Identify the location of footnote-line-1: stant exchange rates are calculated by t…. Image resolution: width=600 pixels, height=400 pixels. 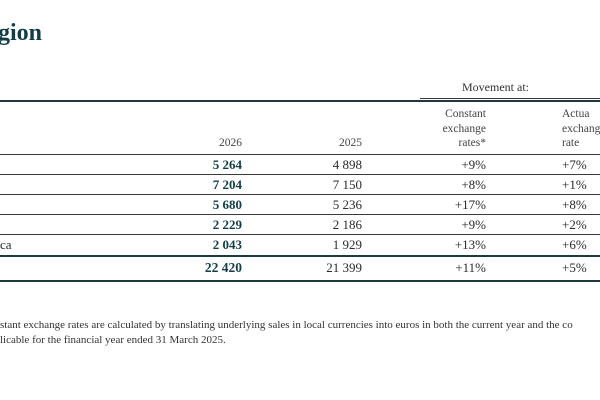
(286, 325).